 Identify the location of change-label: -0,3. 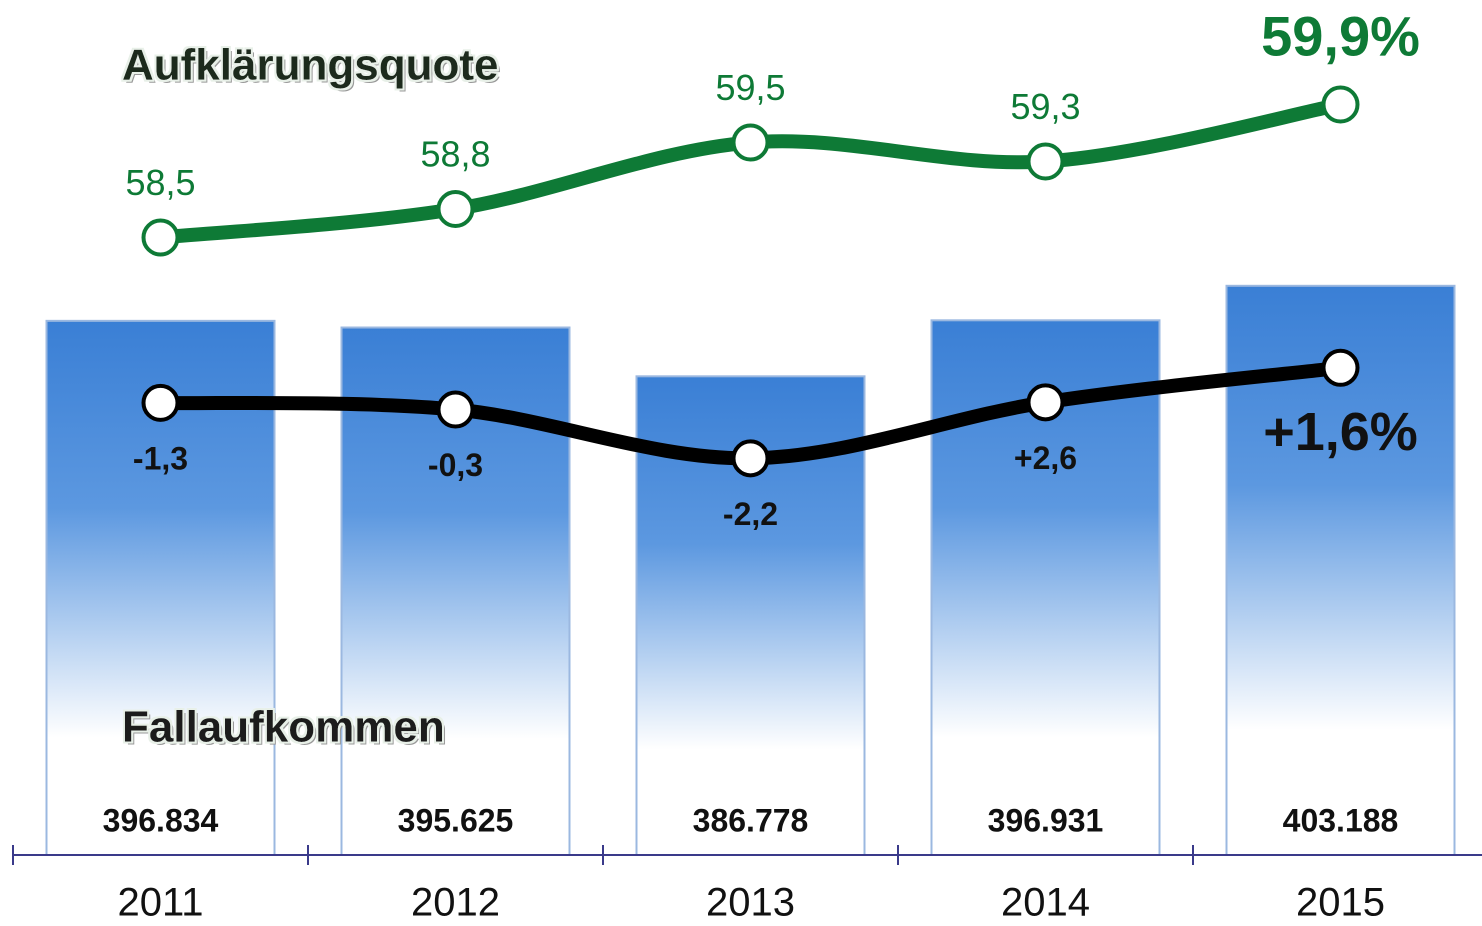
(455, 465).